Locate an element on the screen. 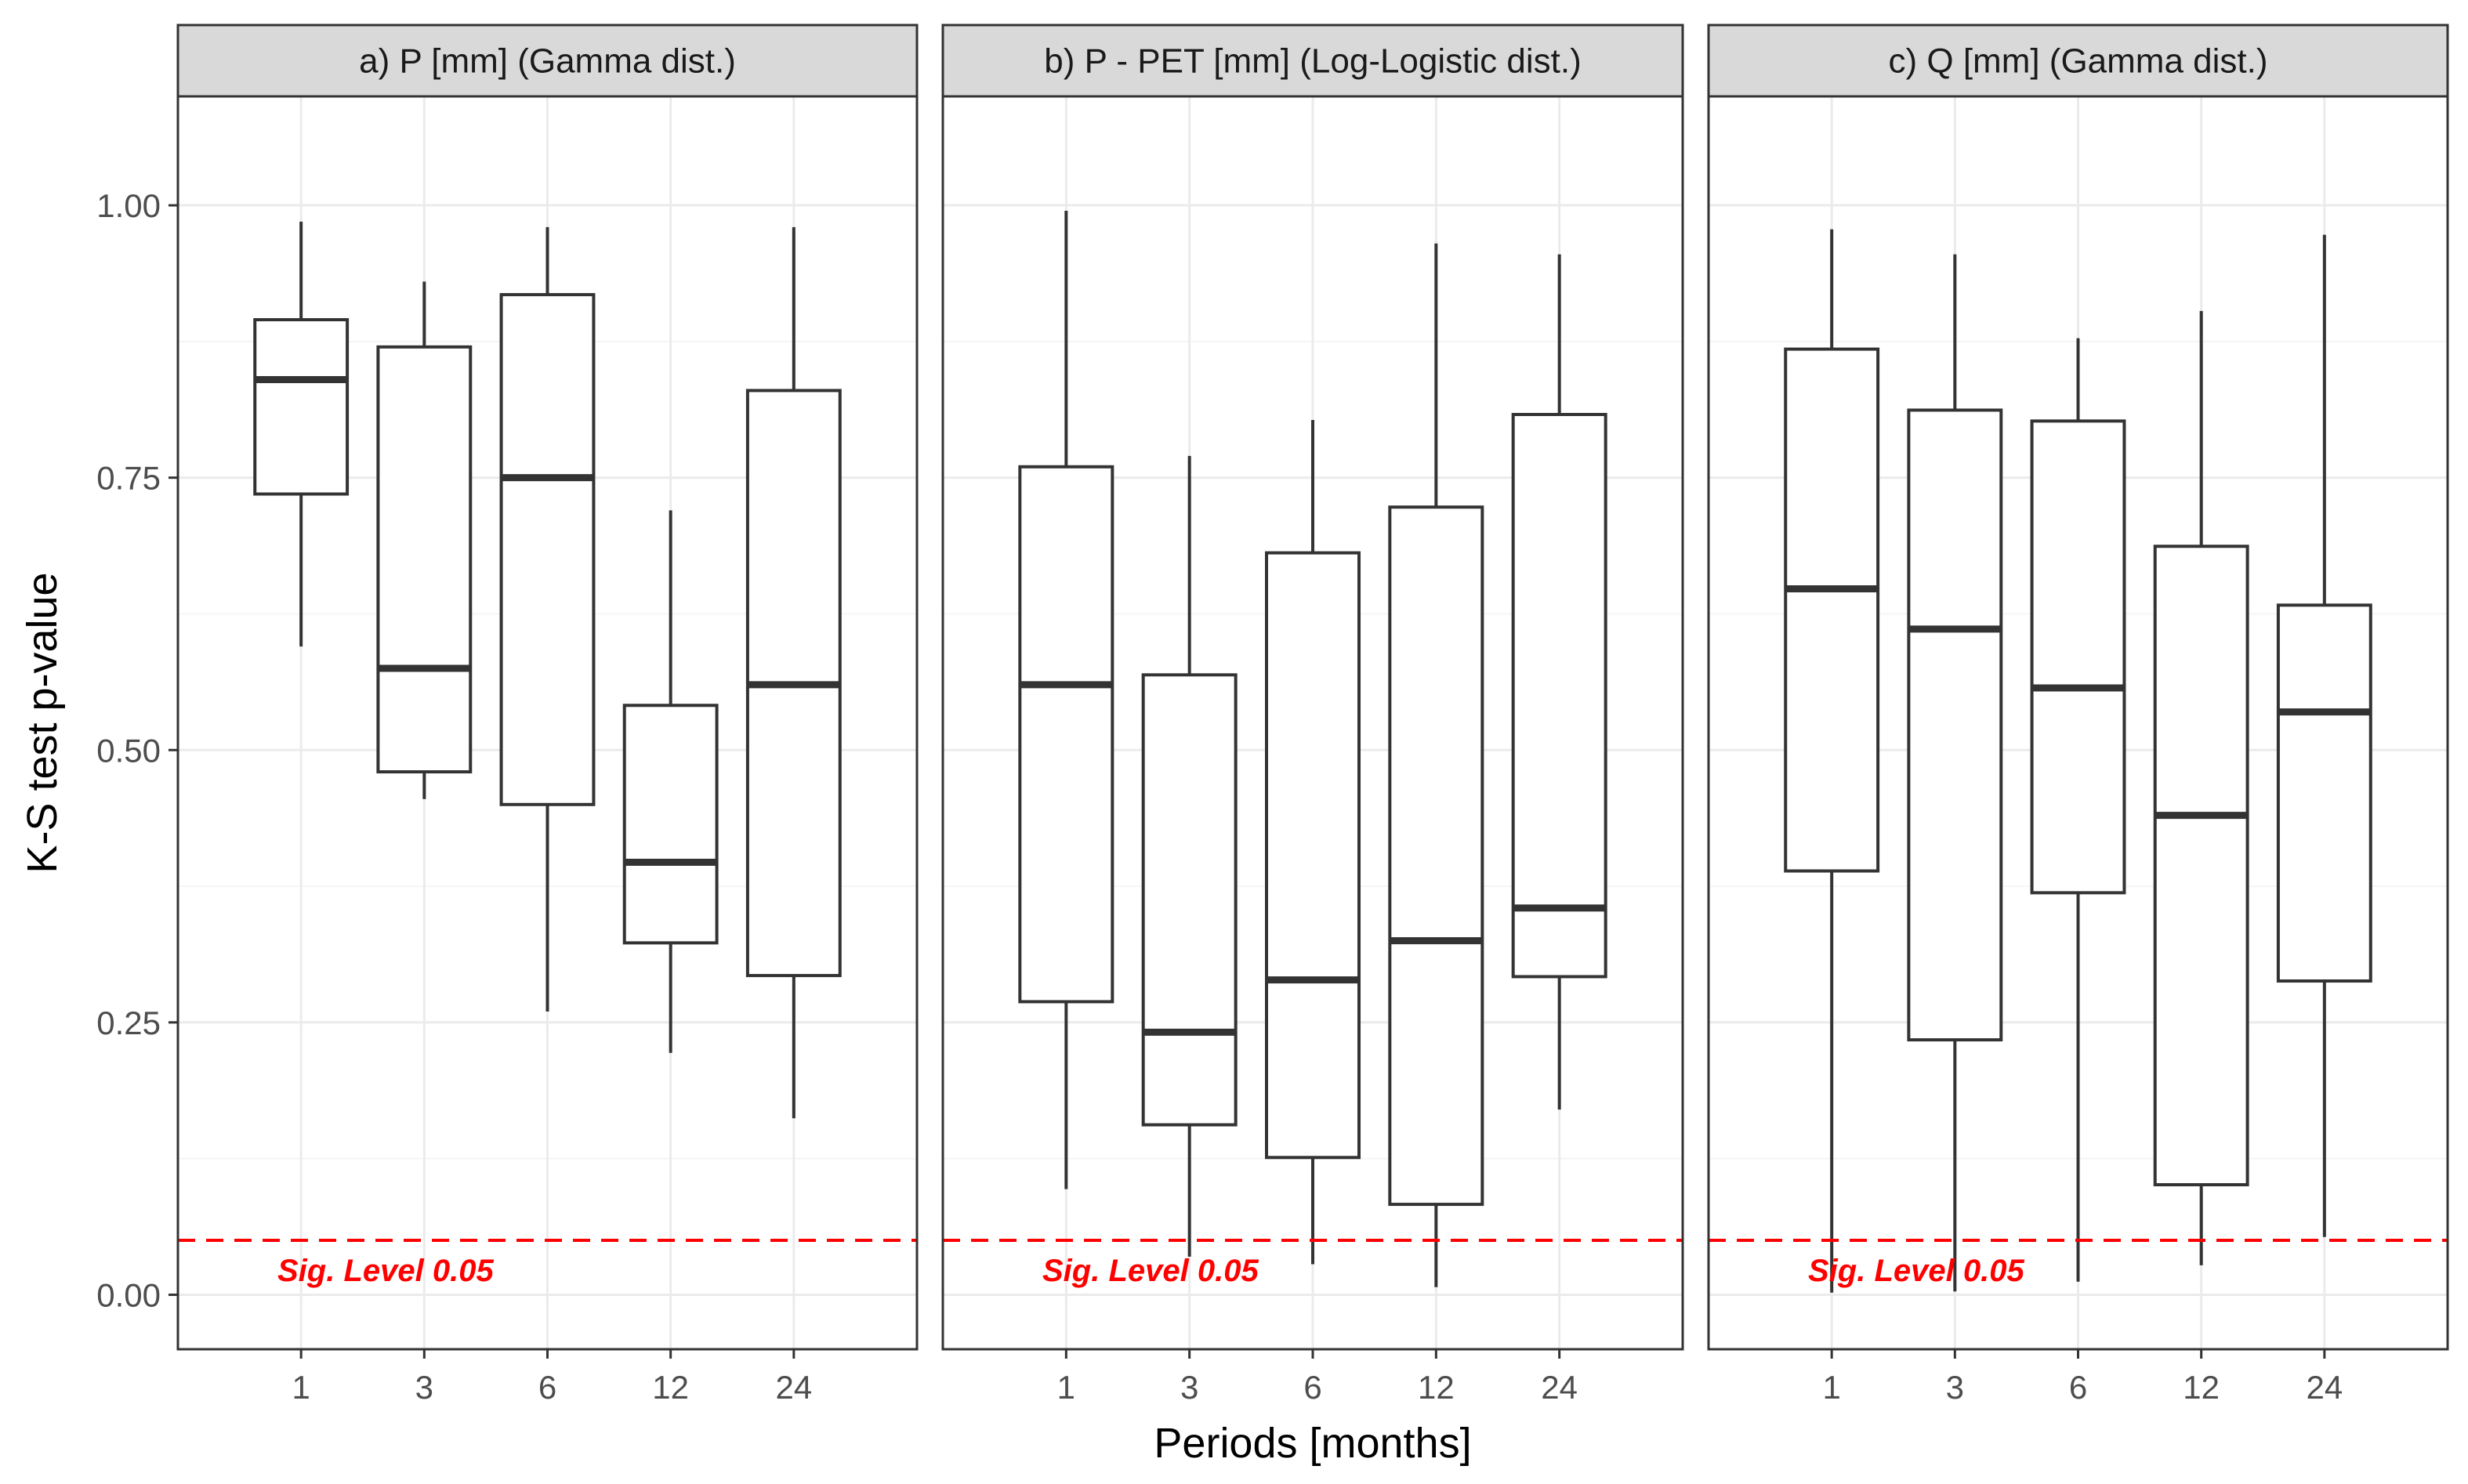 The width and height of the screenshot is (2468, 1484). x-axis-title: Periods [months] is located at coordinates (1312, 1443).